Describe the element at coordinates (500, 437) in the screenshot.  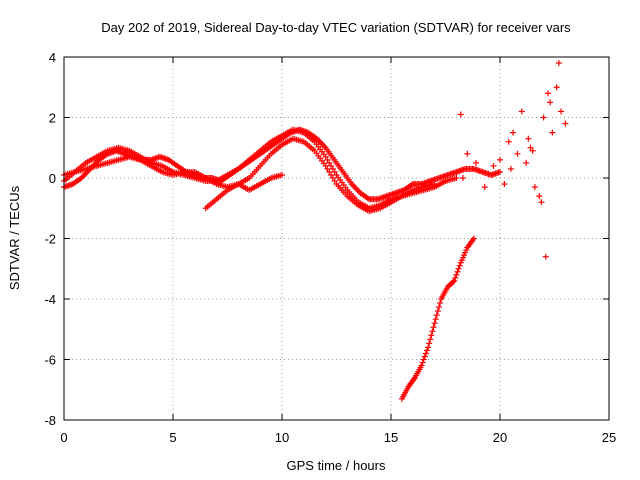
I see `x-tick-label: 20` at that location.